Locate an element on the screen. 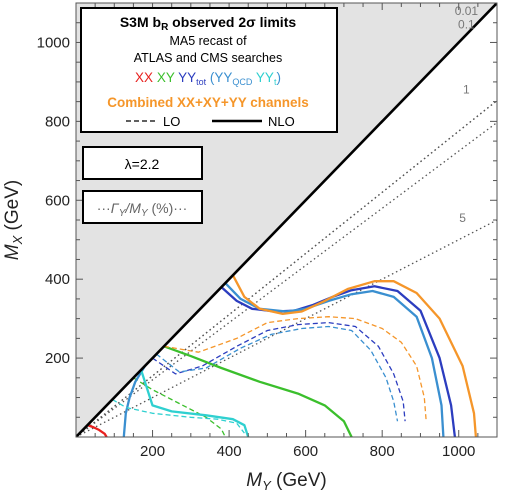 Image resolution: width=513 pixels, height=494 pixels. x-tick-label-4: 1000 is located at coordinates (458, 451).